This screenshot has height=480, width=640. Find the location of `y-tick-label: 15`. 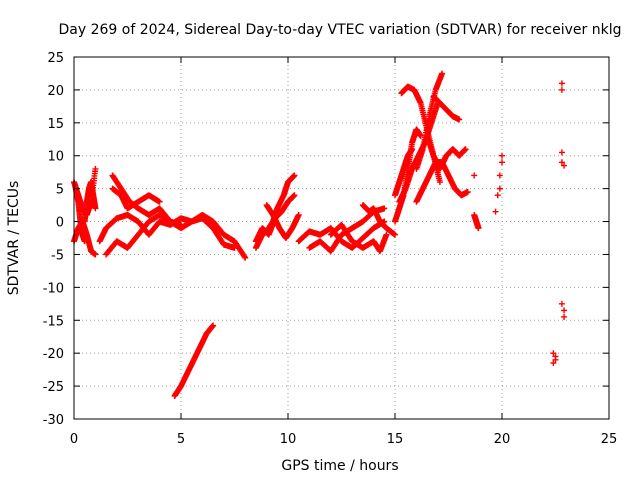

y-tick-label: 15 is located at coordinates (55, 124).